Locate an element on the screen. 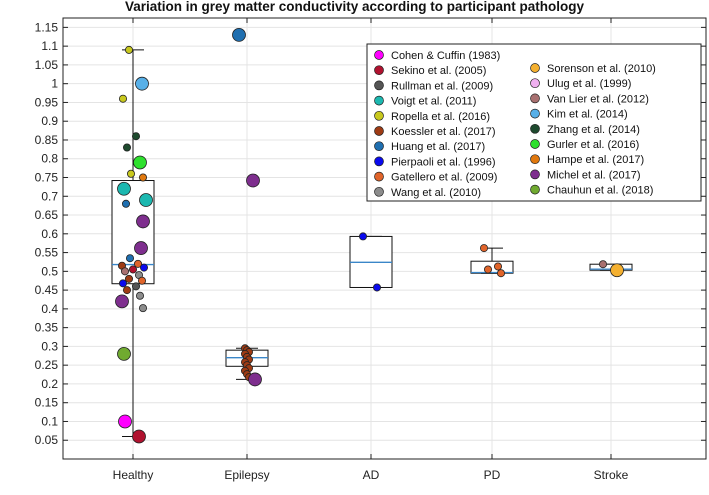 Image resolution: width=709 pixels, height=495 pixels. y-tick-label: 0.65 is located at coordinates (47, 215).